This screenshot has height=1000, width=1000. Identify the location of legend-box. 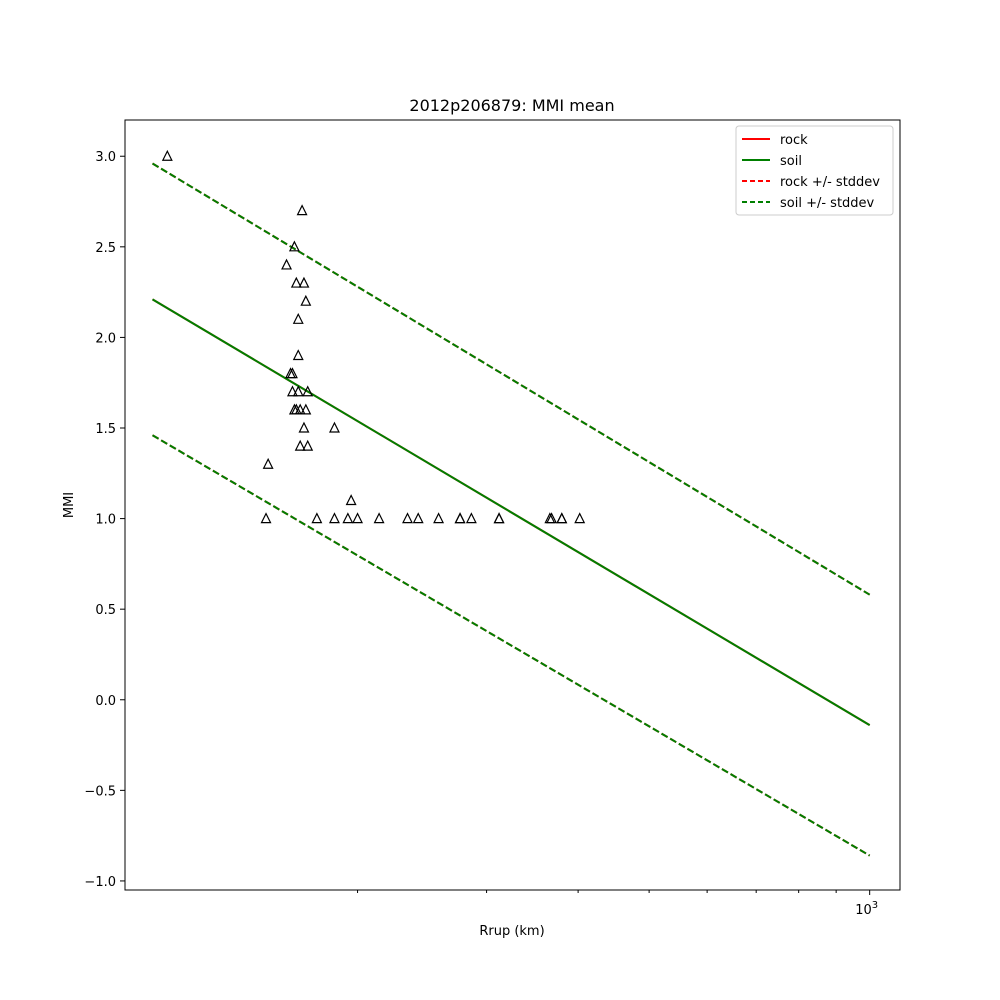
(814, 170).